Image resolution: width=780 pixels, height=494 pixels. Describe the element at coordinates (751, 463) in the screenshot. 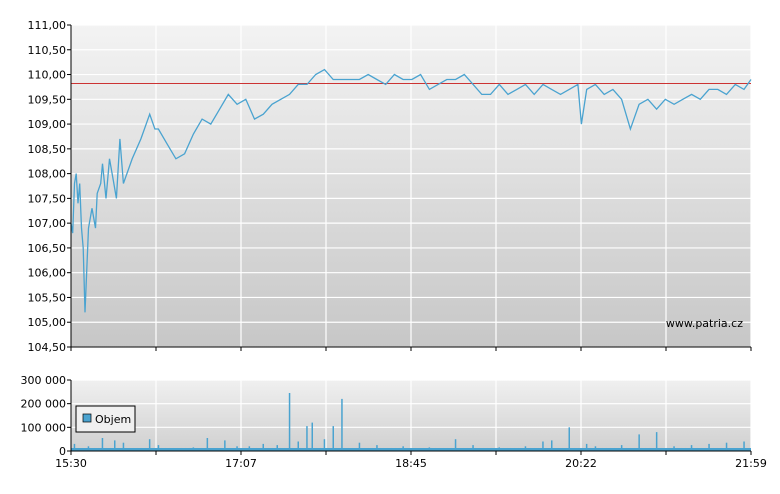

I see `x-tick-label: 21:59` at that location.